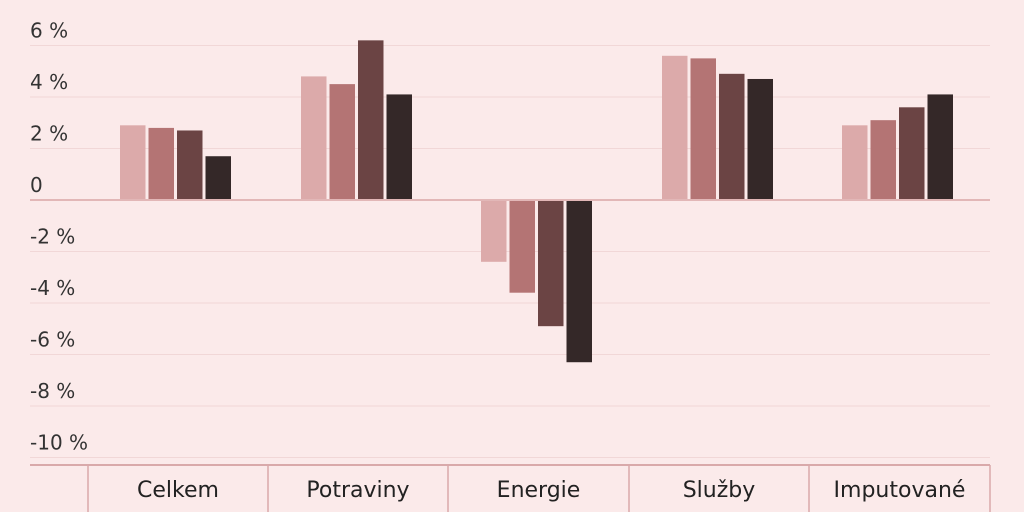  Describe the element at coordinates (133, 162) in the screenshot. I see `bar-celkem-s1` at that location.